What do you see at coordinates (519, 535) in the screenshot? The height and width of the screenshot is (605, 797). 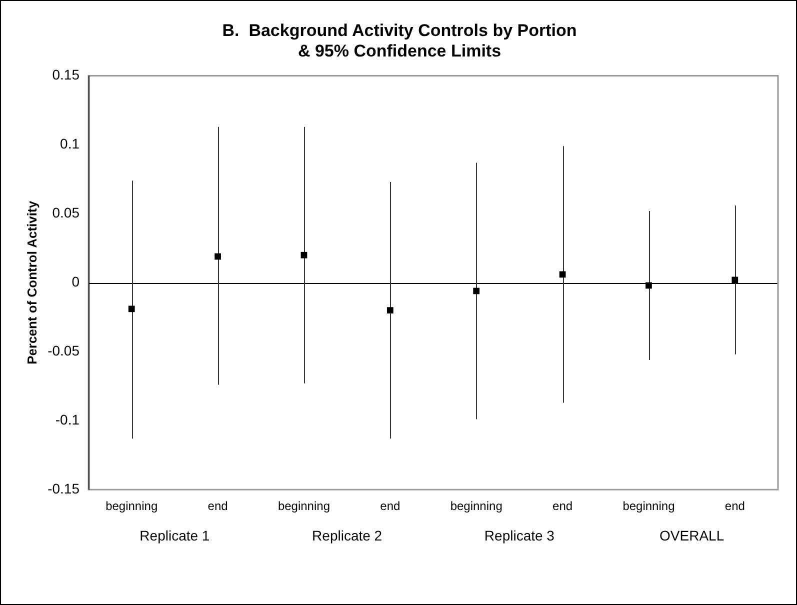 I see `text: Replicate 3` at bounding box center [519, 535].